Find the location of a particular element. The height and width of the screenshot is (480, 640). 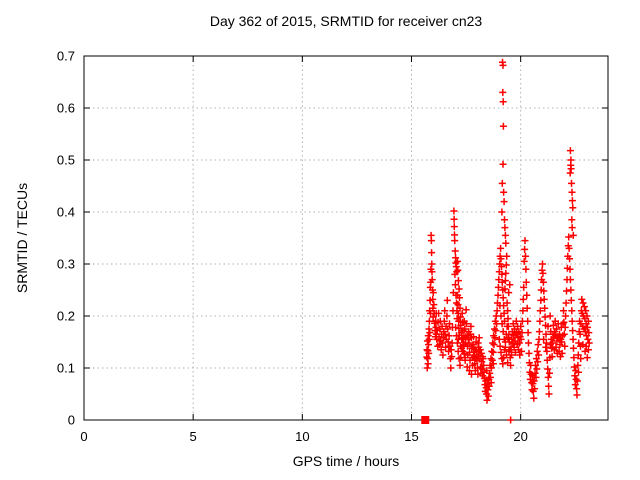

x-tick-label: 20 is located at coordinates (520, 436).